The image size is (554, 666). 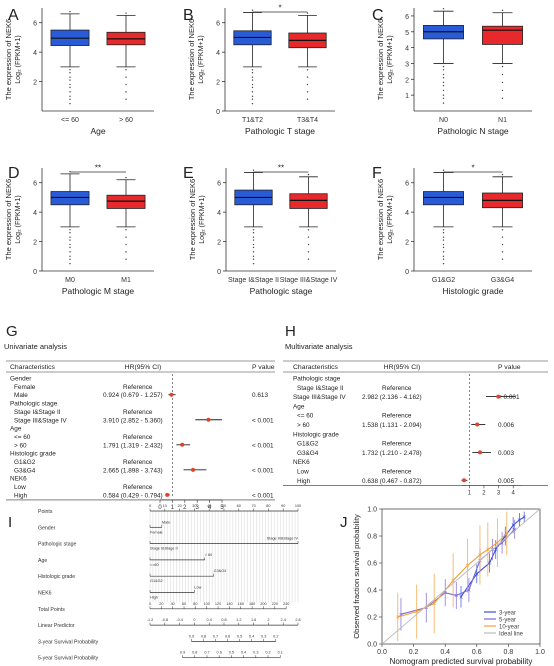 I want to click on row-hr: 2.982 (2.136 - 4.162), so click(x=392, y=397).